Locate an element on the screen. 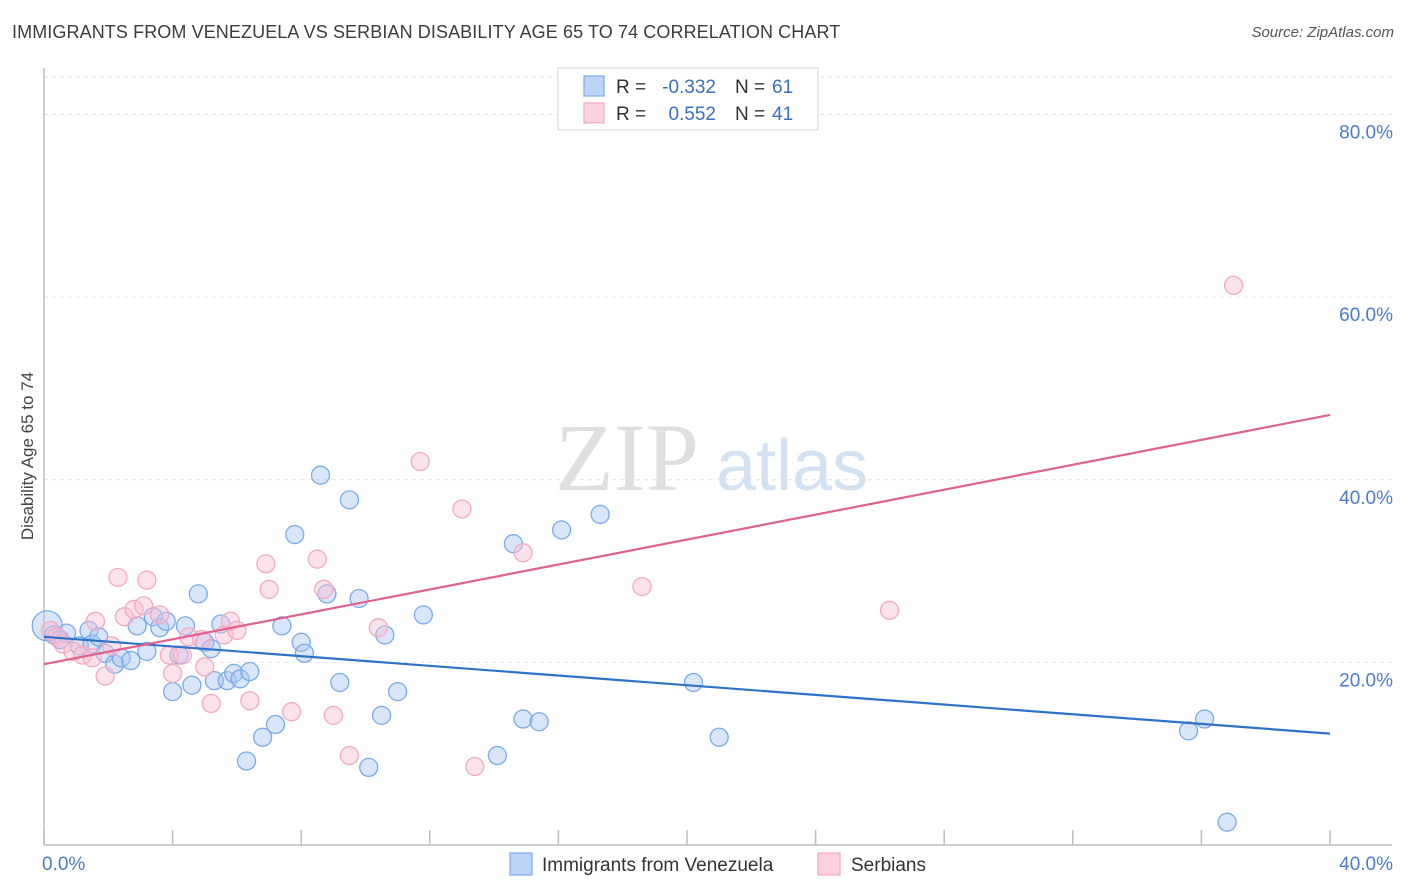  stats-n-value-venezuela: 61 is located at coordinates (782, 87).